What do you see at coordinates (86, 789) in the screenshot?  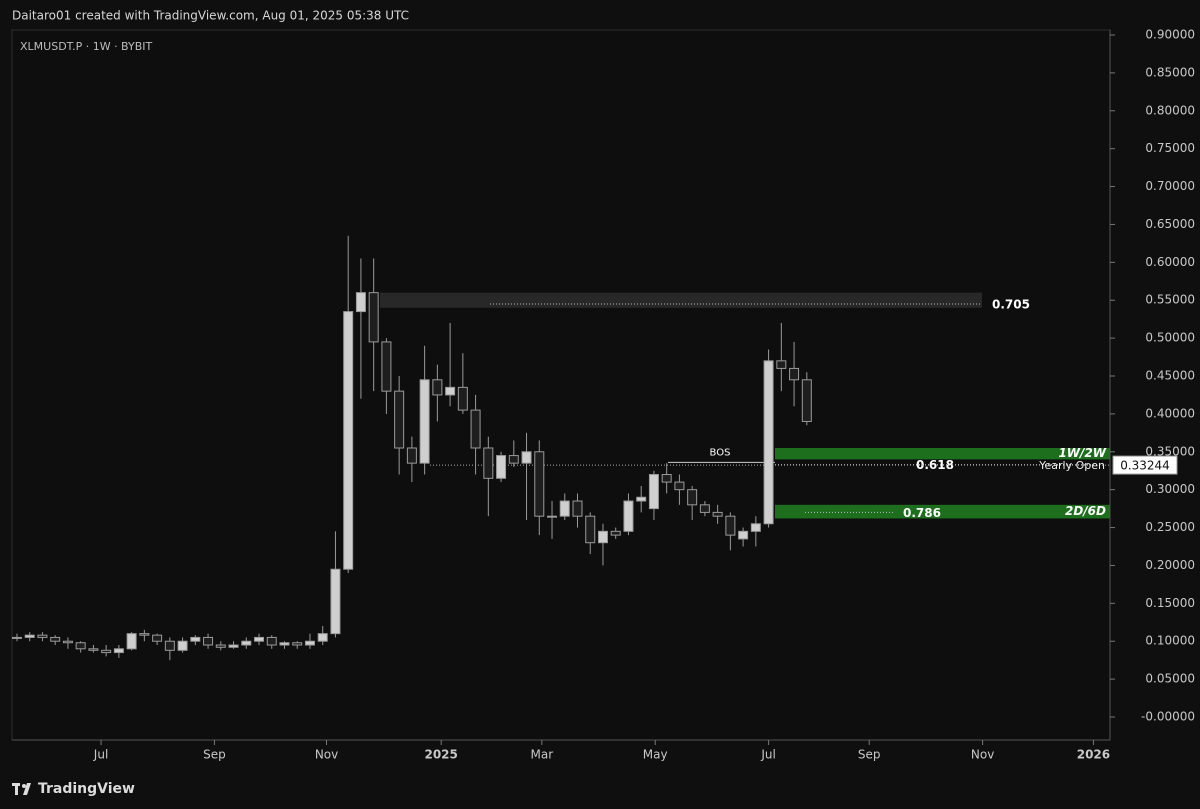 I see `brand: TradingView` at bounding box center [86, 789].